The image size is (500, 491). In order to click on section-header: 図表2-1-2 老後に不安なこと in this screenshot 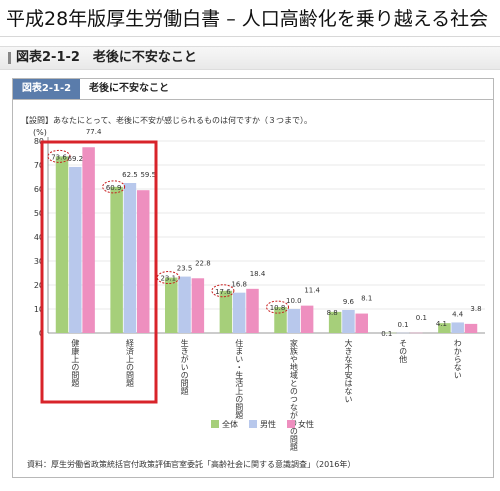, I will do `click(250, 58)`.